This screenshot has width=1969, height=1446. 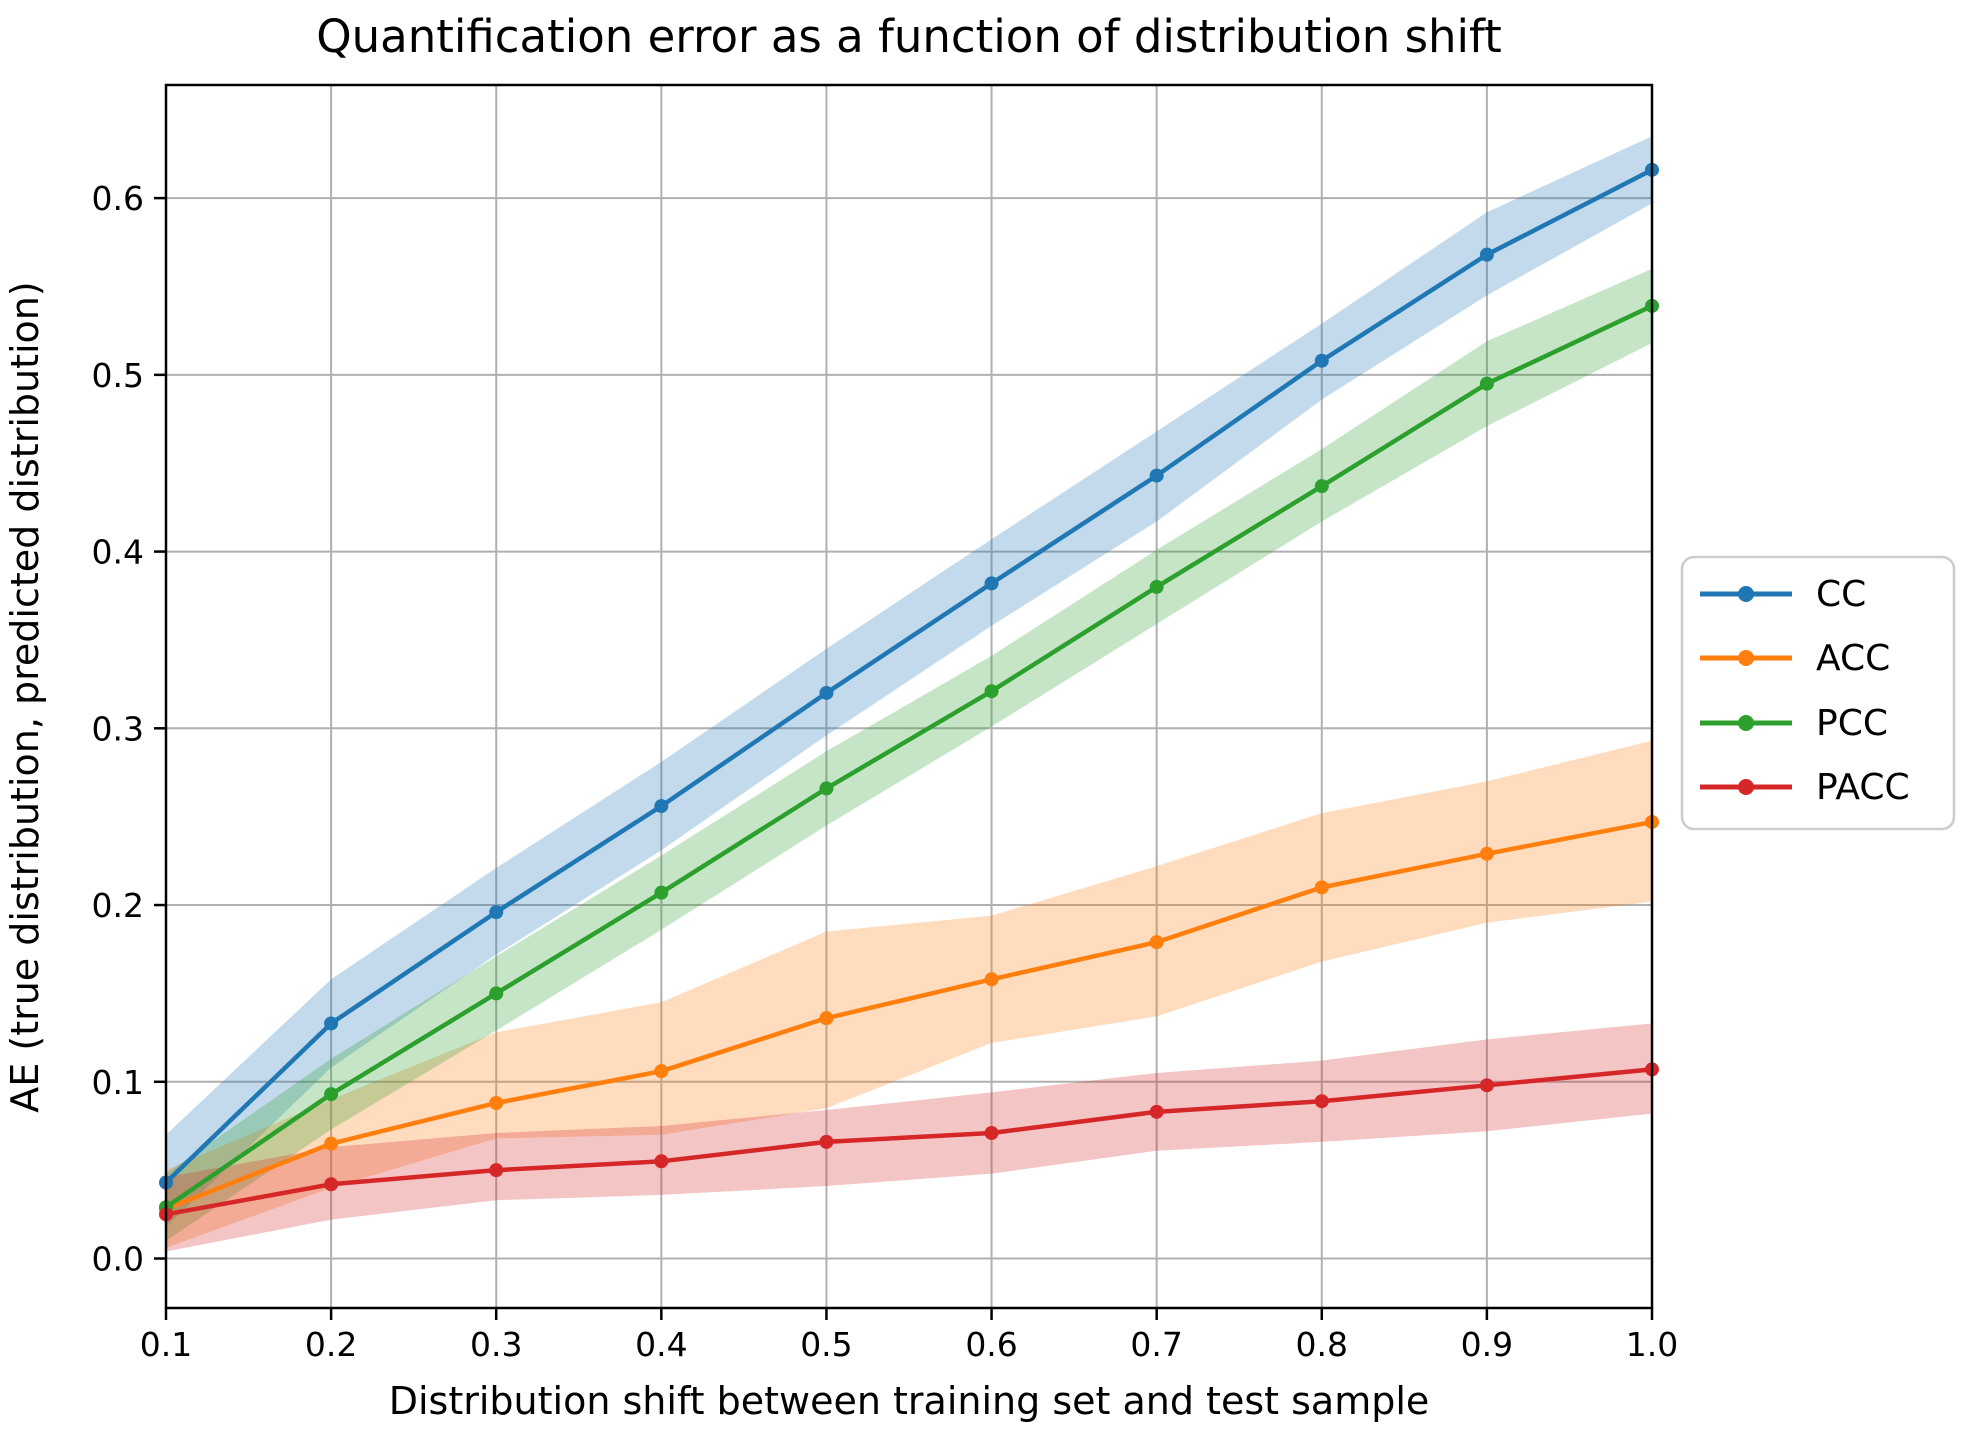 I want to click on y-tick-label: 0.2, so click(x=118, y=905).